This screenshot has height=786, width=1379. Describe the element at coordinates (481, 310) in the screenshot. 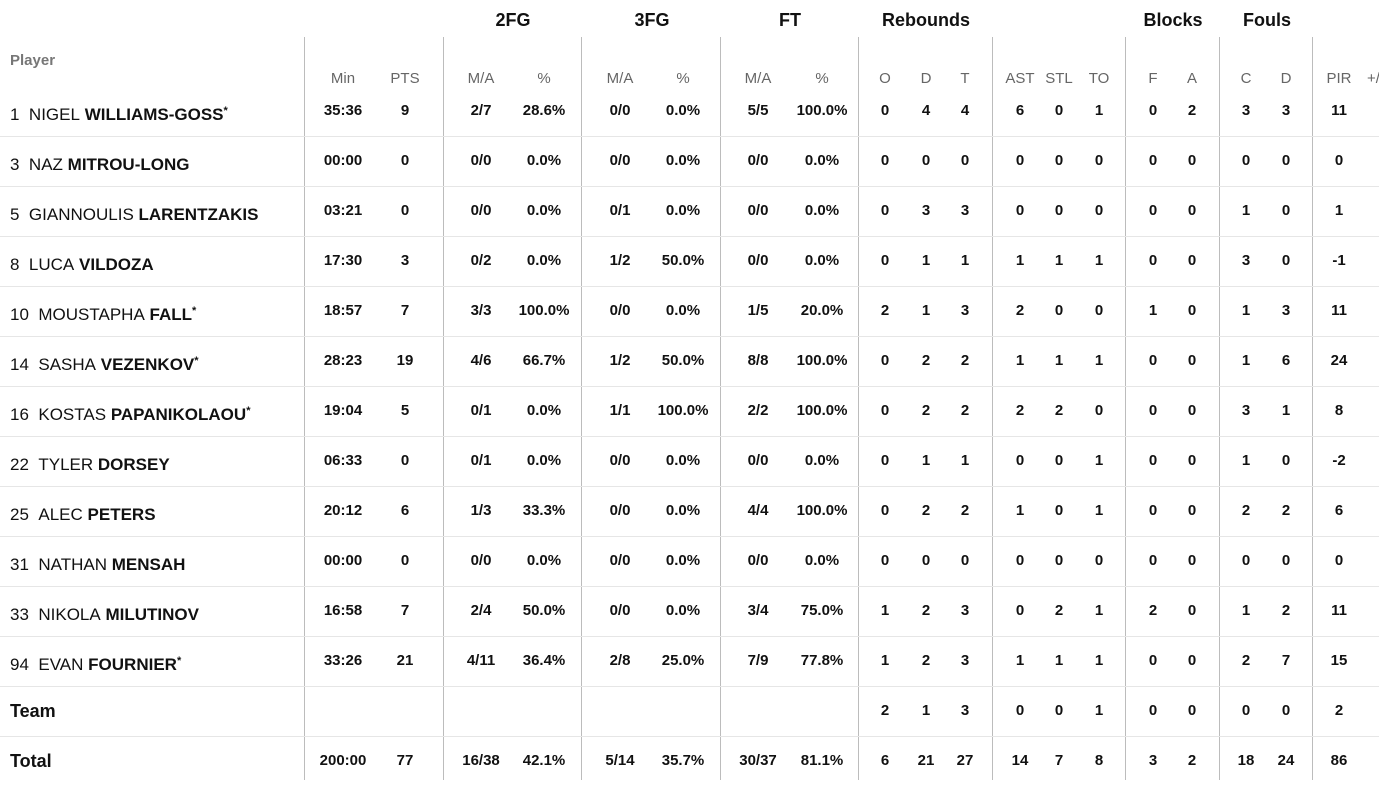

I see `stat-fg2_ma: 3/3` at that location.